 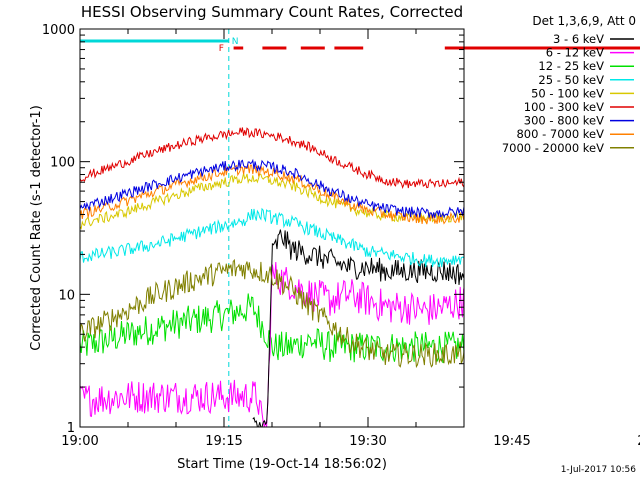 I want to click on y-axis-label: Corrected Count Rate (s-1 detector-1), so click(x=36, y=228).